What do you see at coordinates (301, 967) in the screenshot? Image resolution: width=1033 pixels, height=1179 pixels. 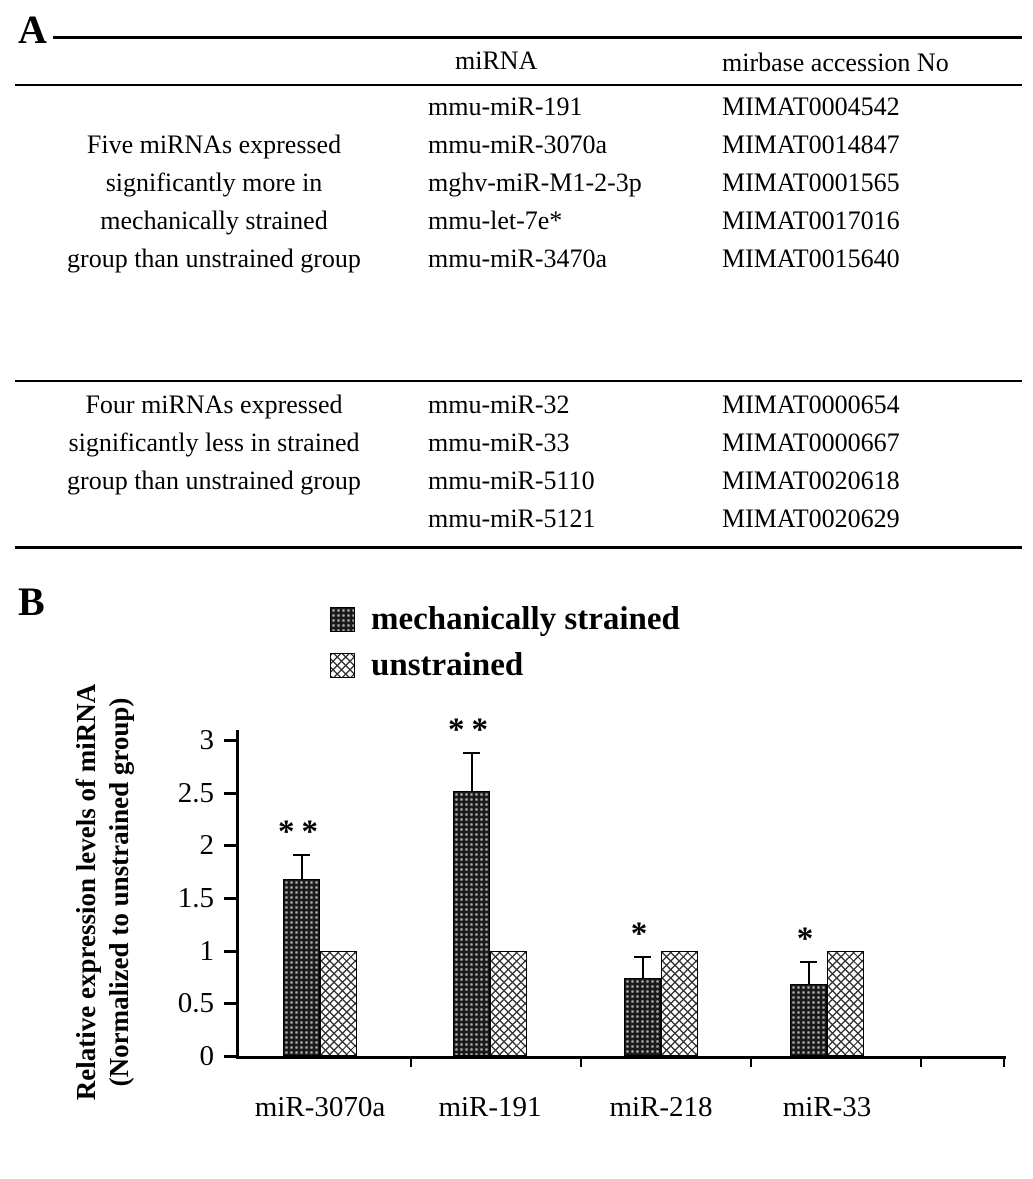 I see `bar-strained-miR-3070a` at bounding box center [301, 967].